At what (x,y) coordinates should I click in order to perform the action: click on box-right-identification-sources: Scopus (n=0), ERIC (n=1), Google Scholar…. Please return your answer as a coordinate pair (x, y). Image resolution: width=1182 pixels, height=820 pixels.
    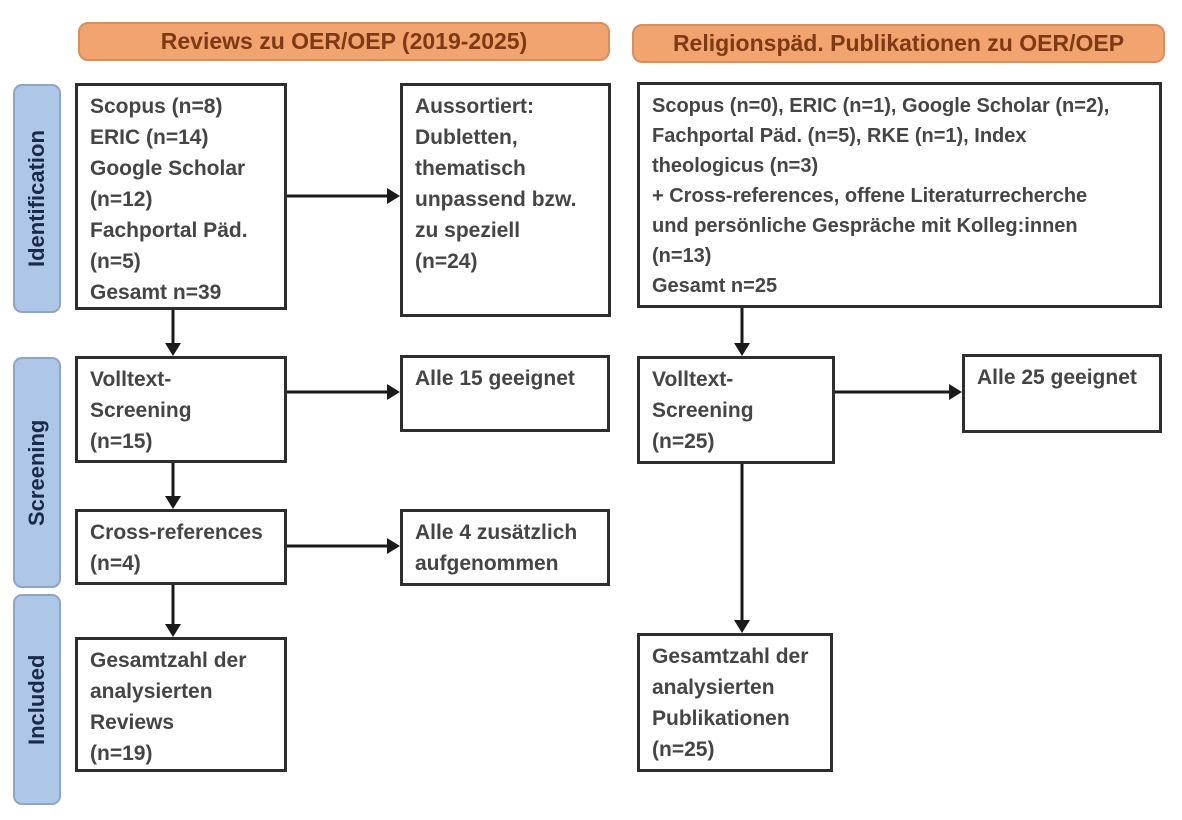
    Looking at the image, I should click on (899, 195).